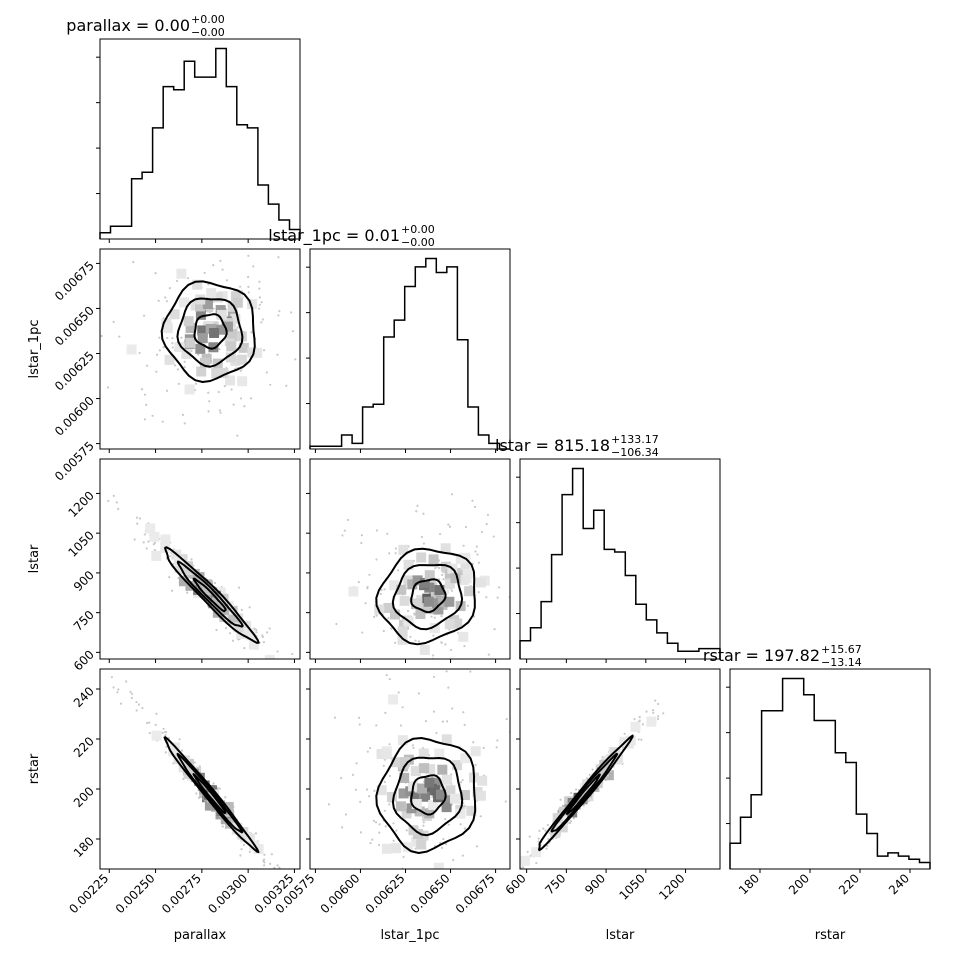 The image size is (969, 969). I want to click on y-tick-label: 1050, so click(80, 543).